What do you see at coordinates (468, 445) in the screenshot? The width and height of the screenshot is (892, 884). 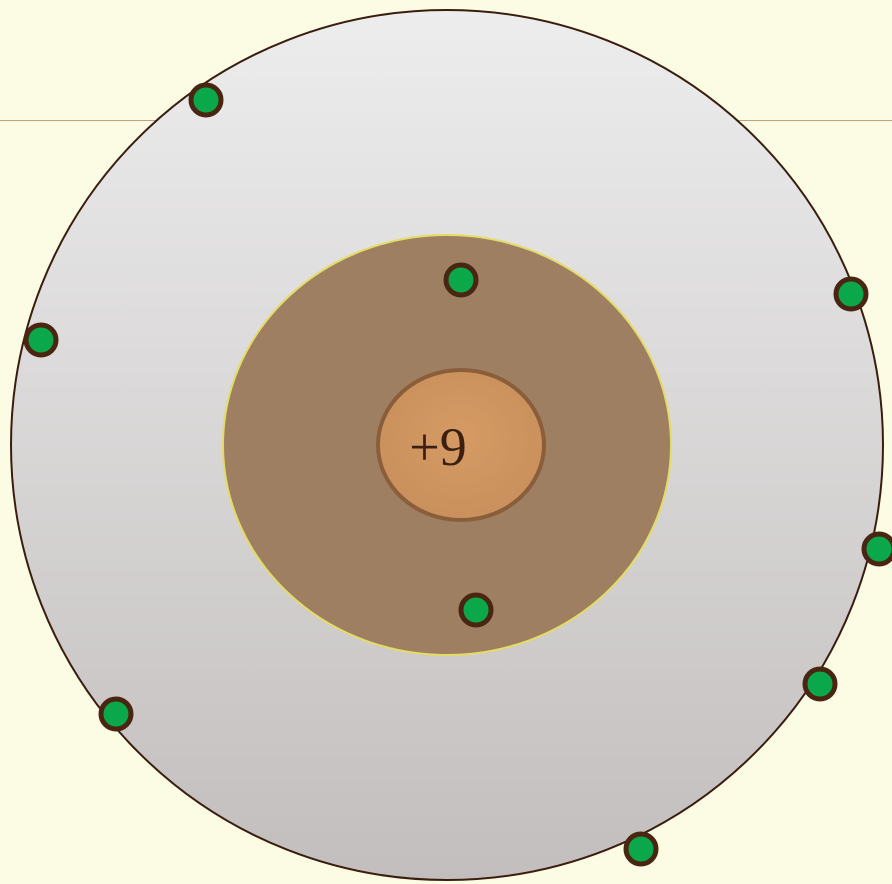 I see `inner-shell-electrons` at bounding box center [468, 445].